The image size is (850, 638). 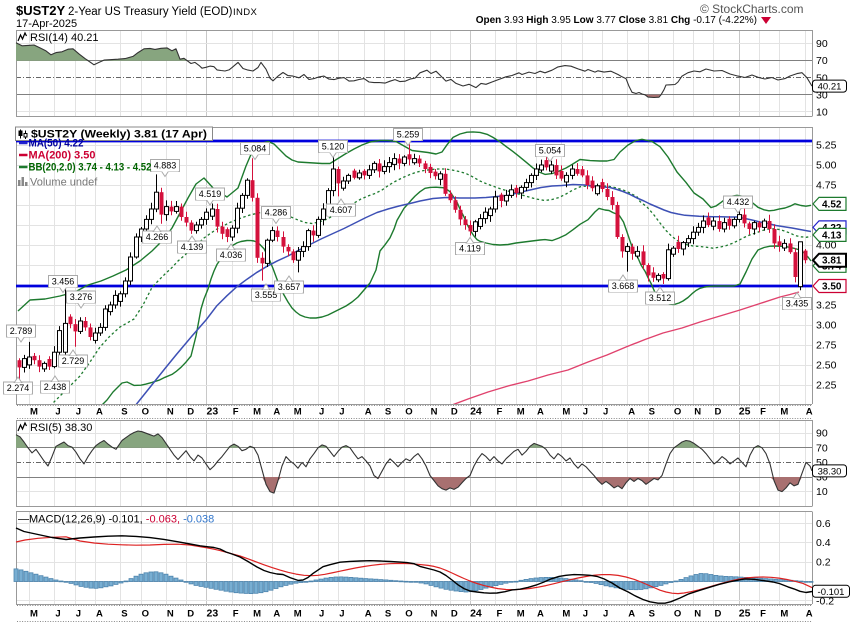 What do you see at coordinates (18, 388) in the screenshot?
I see `svg-text: 2.274` at bounding box center [18, 388].